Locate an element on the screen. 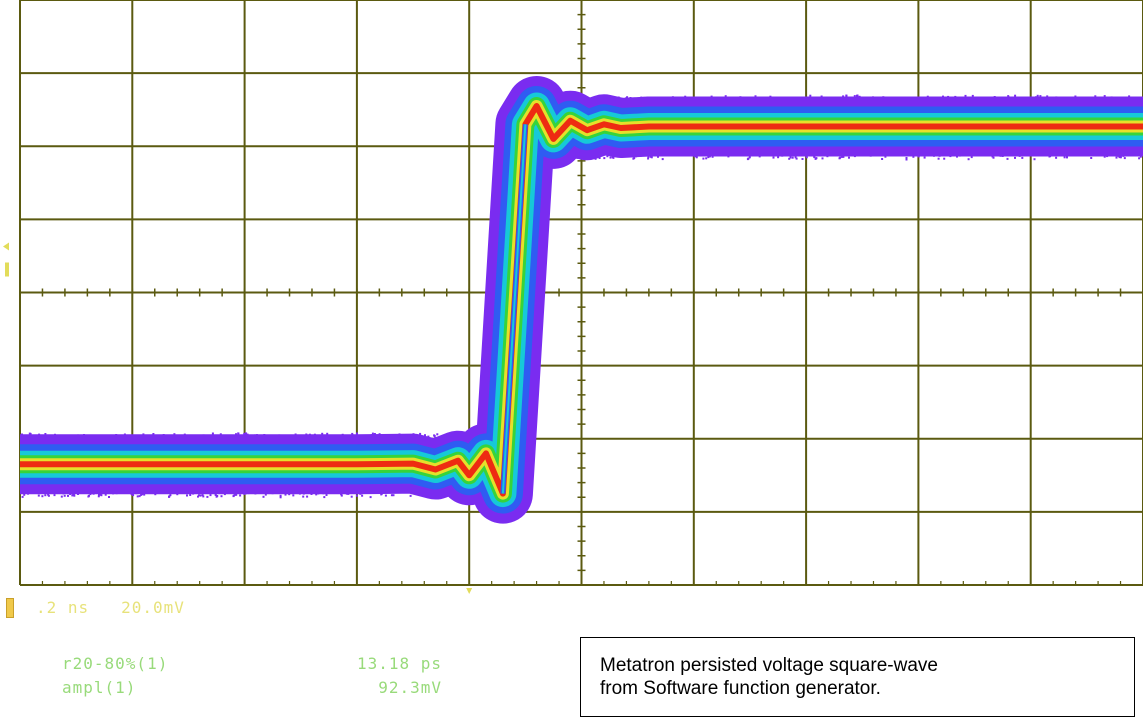 This screenshot has height=719, width=1143. amplitude-value: 92.3mV is located at coordinates (410, 687).